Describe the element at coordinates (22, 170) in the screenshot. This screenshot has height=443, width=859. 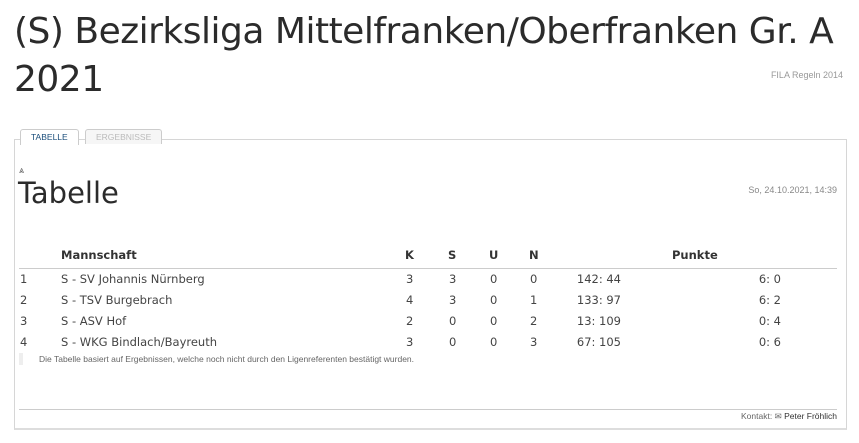
I see `print-icon: ⩓` at that location.